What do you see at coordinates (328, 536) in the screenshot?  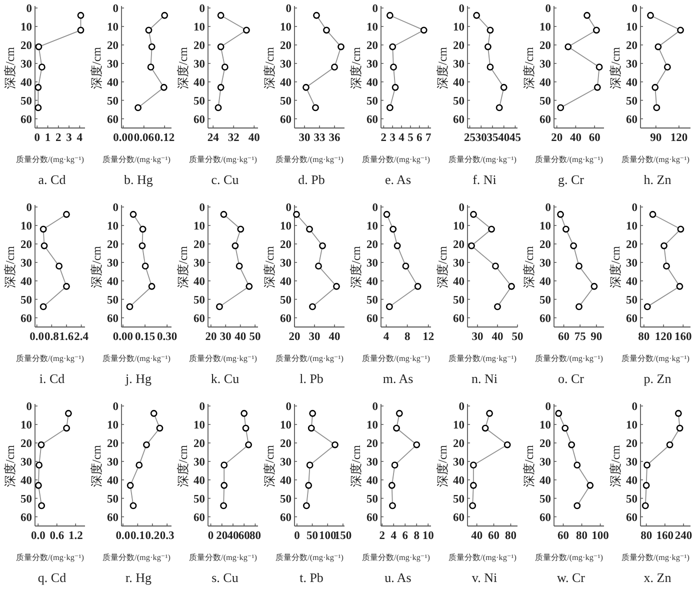 I see `x-tick-label: 100` at bounding box center [328, 536].